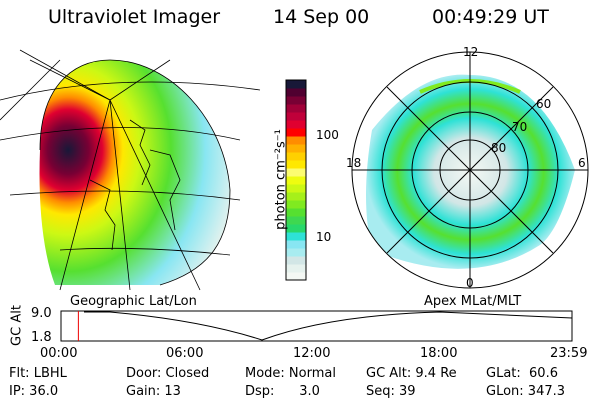 The image size is (600, 400). I want to click on colorbar-frame, so click(296, 180).